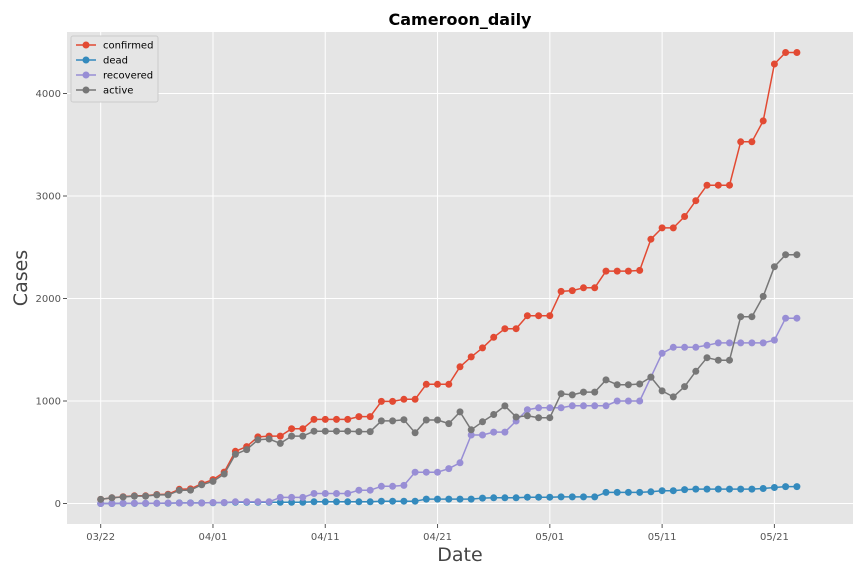 This screenshot has width=864, height=576. I want to click on legend-label-active: active, so click(118, 91).